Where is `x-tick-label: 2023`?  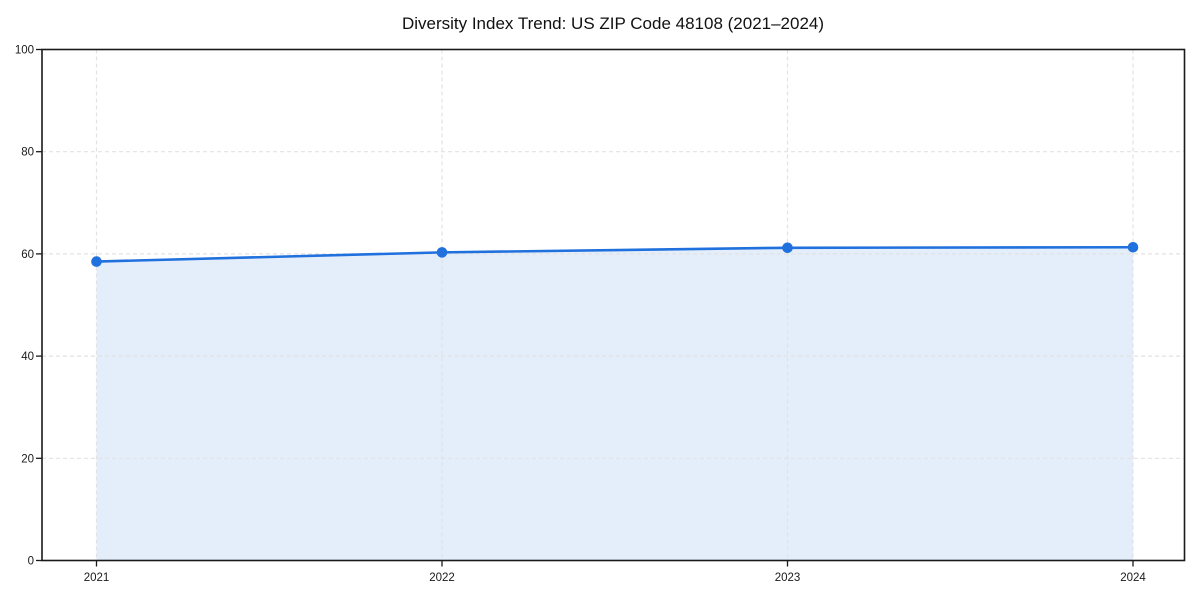
x-tick-label: 2023 is located at coordinates (788, 578).